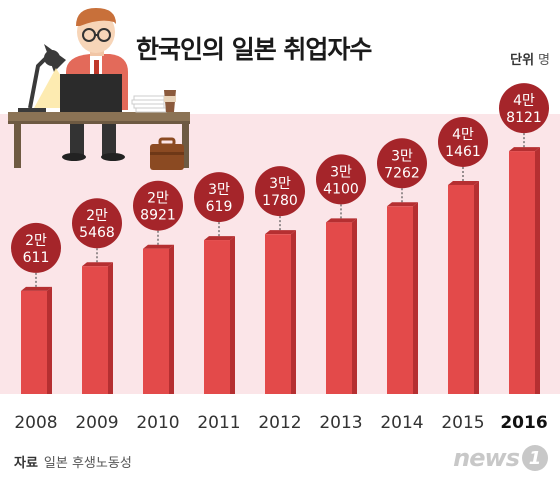 The height and width of the screenshot is (489, 560). I want to click on x-tick-label: 2010, so click(157, 423).